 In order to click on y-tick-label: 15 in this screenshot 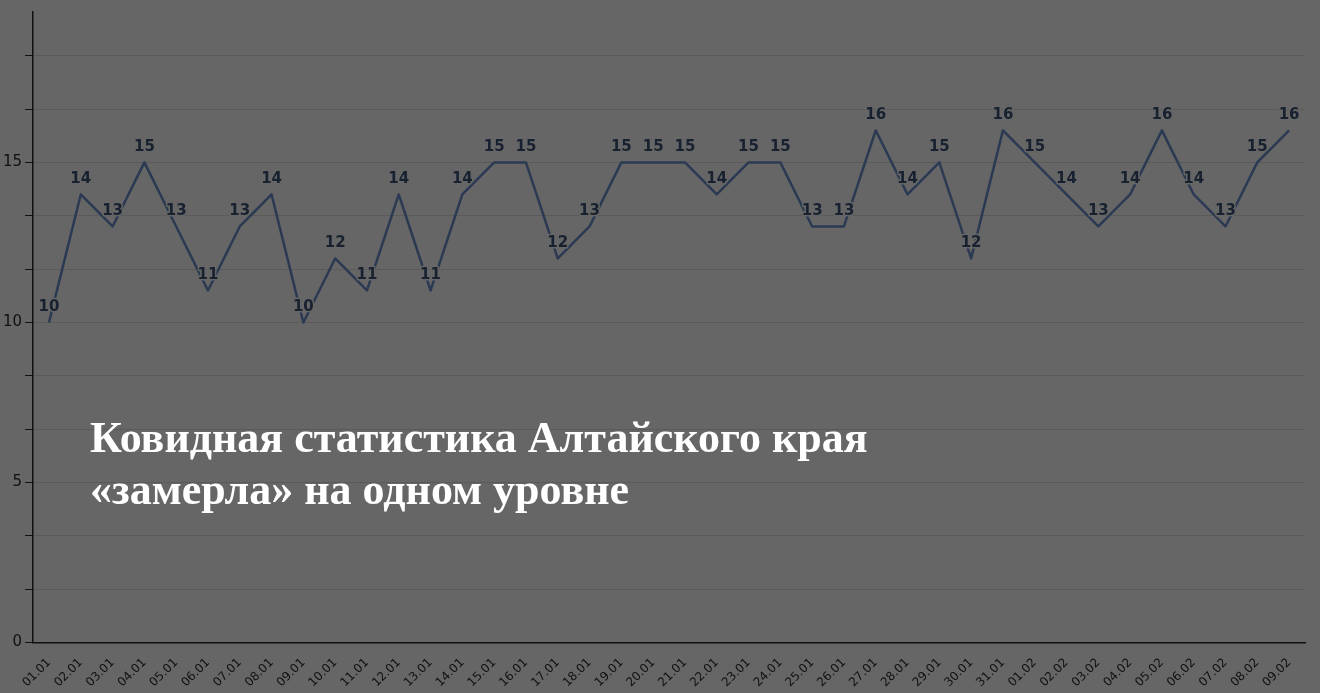, I will do `click(12, 161)`.